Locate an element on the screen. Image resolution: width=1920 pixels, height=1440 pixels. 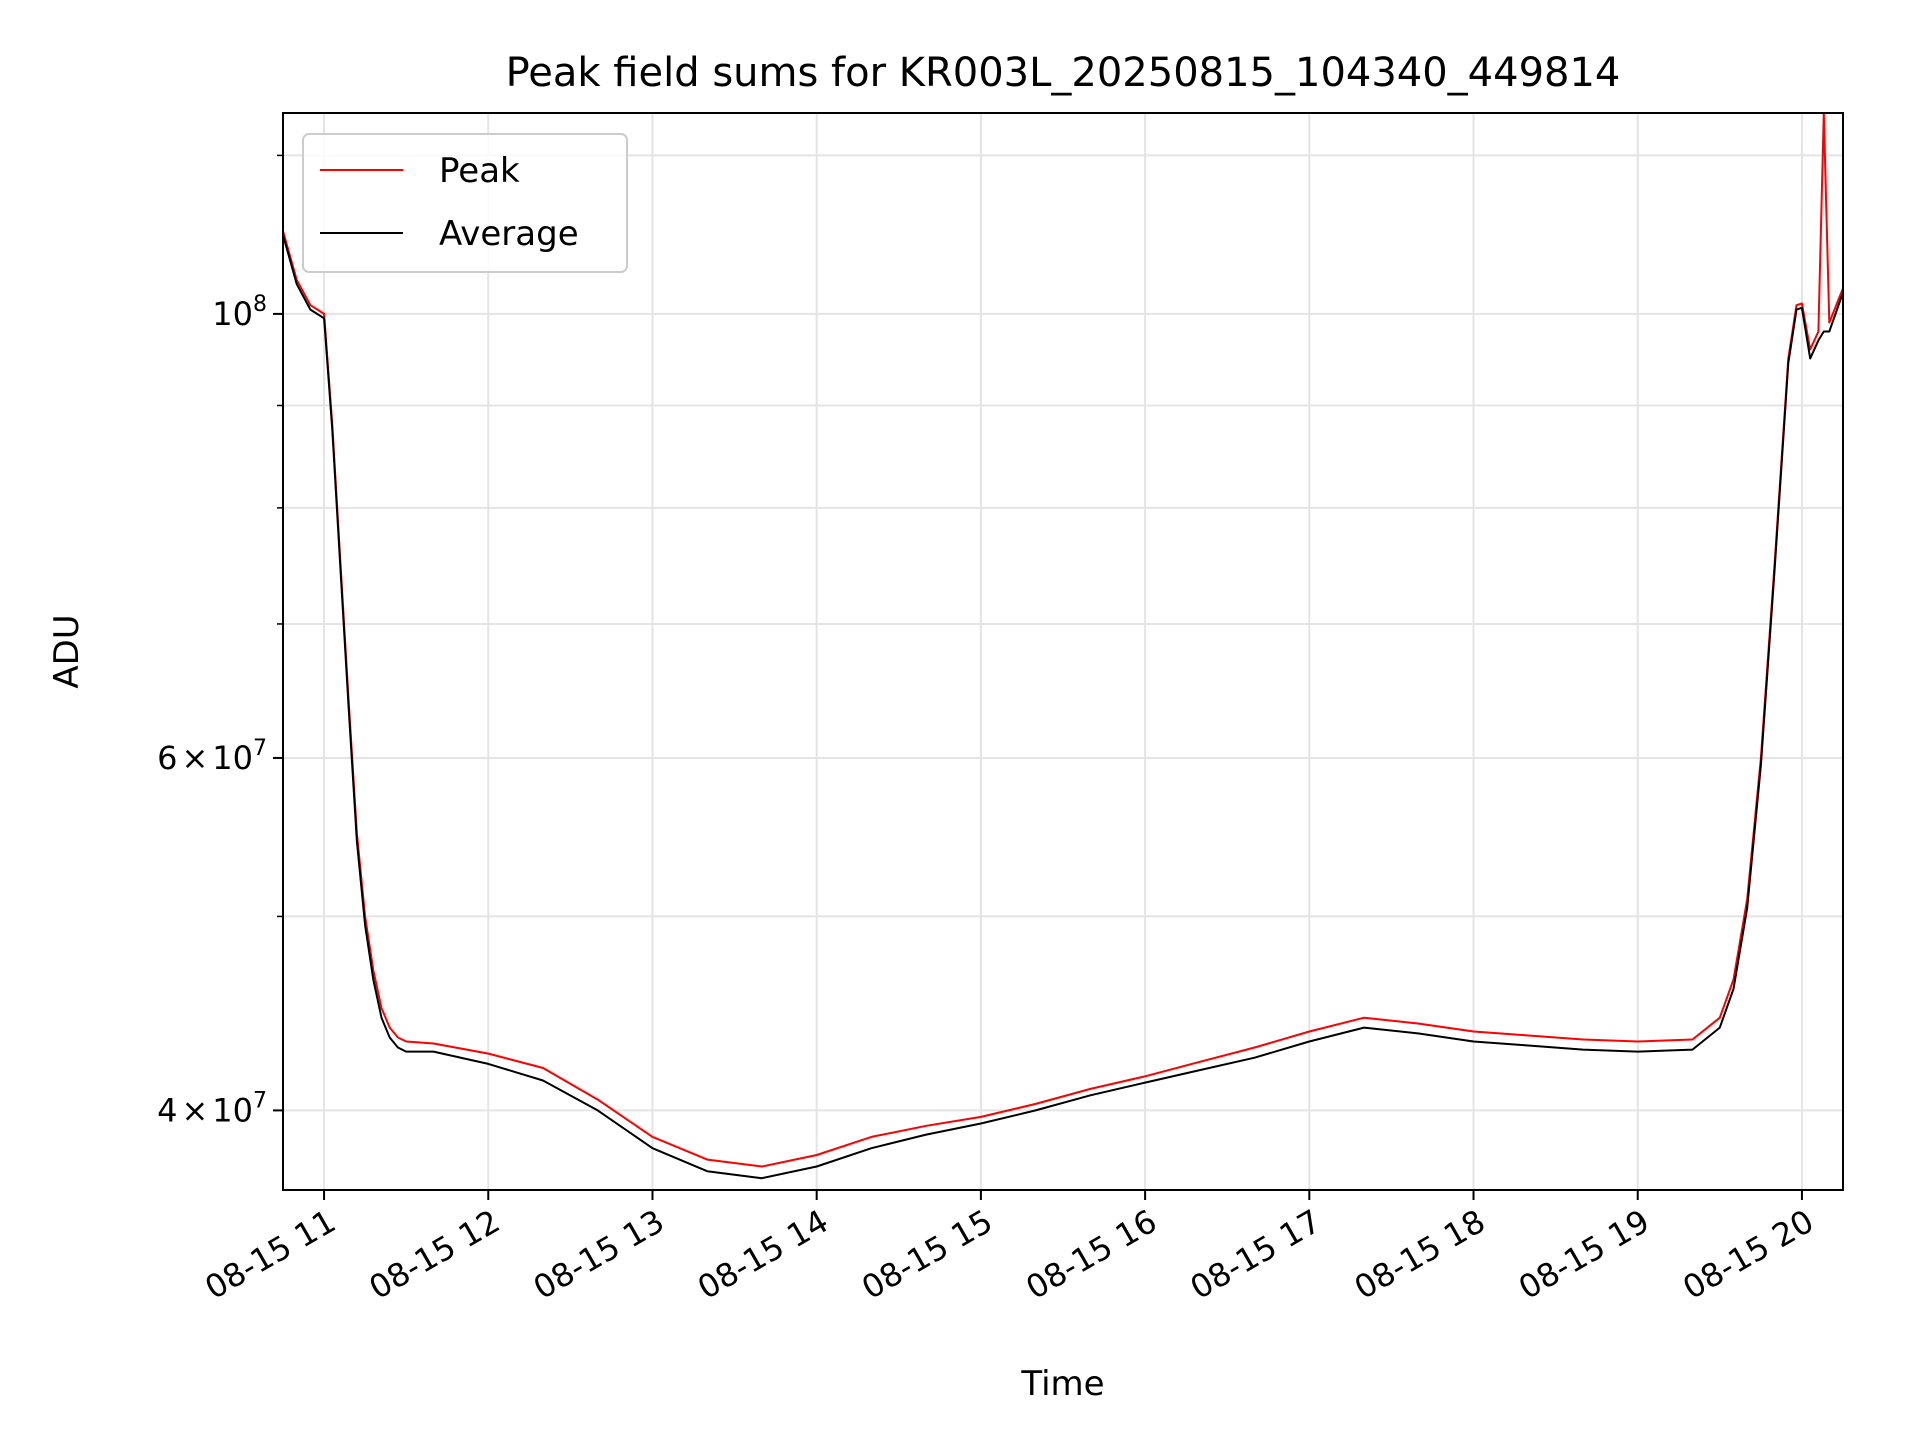
y-tick-mantissa: 4 is located at coordinates (167, 1110).